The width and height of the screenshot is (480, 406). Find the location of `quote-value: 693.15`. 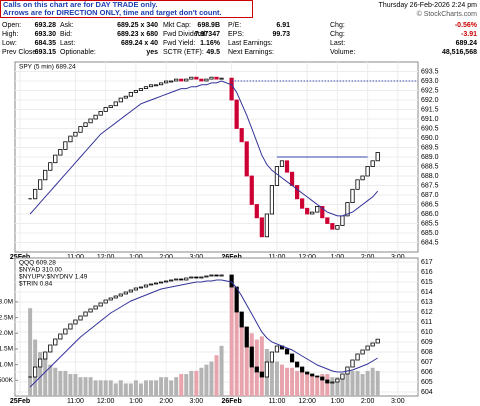

quote-value: 693.15 is located at coordinates (46, 52).